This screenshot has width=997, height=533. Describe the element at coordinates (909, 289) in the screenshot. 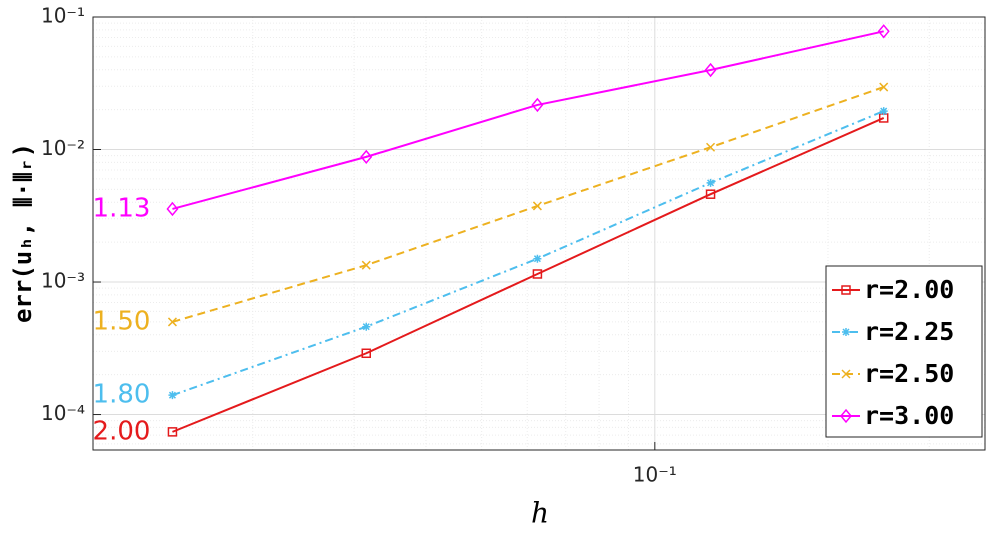

I see `legend-label: r=2.00` at that location.